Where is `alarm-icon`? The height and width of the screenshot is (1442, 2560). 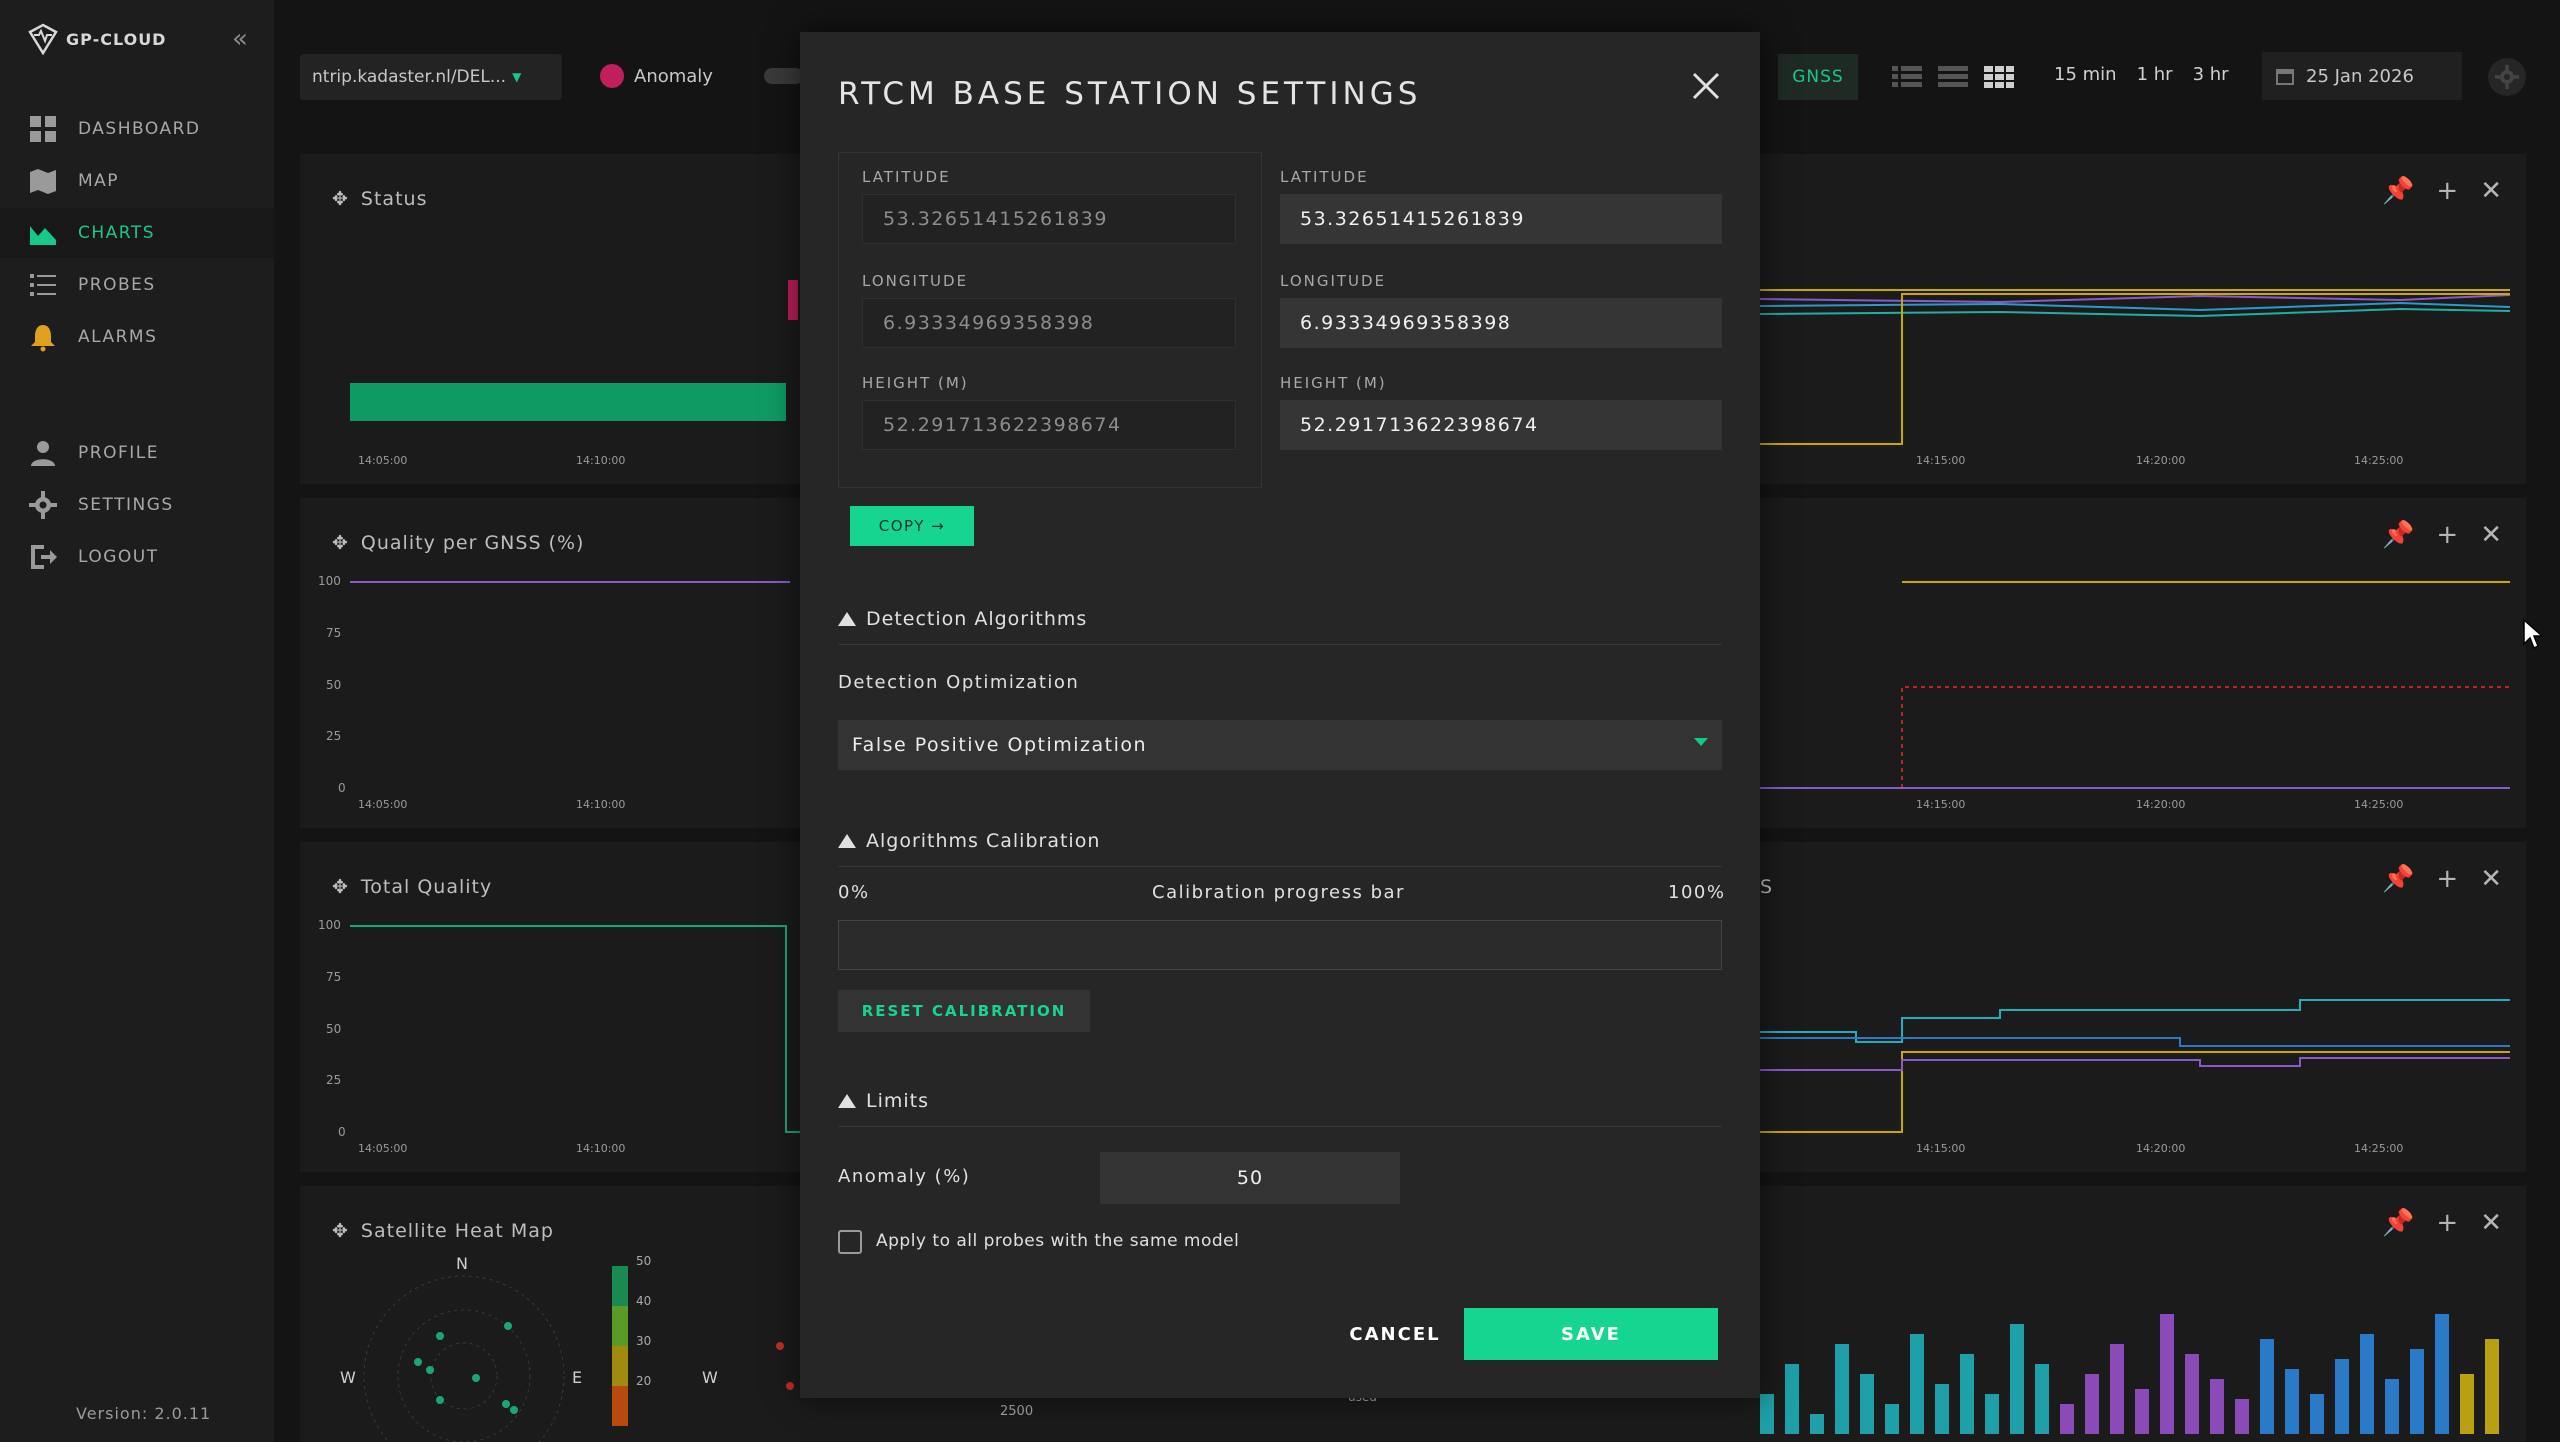
alarm-icon is located at coordinates (43, 338).